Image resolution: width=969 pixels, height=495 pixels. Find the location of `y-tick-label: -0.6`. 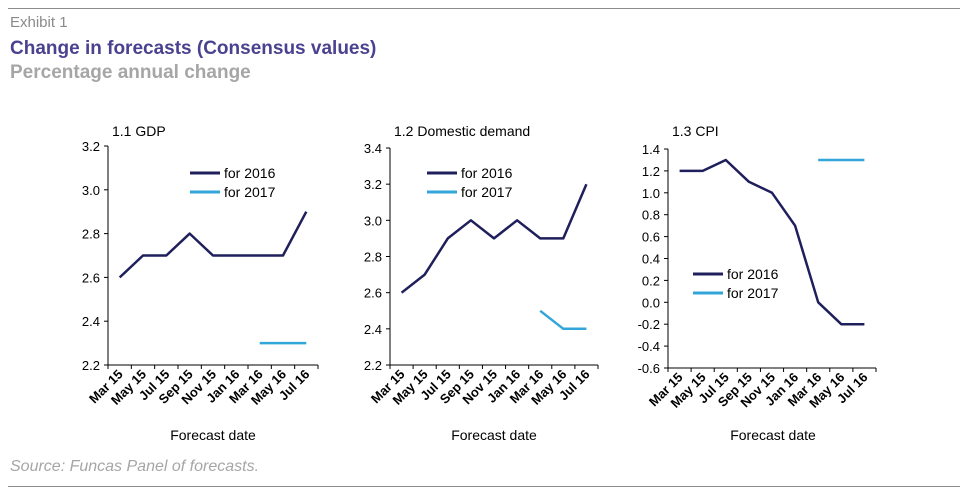

y-tick-label: -0.6 is located at coordinates (649, 368).